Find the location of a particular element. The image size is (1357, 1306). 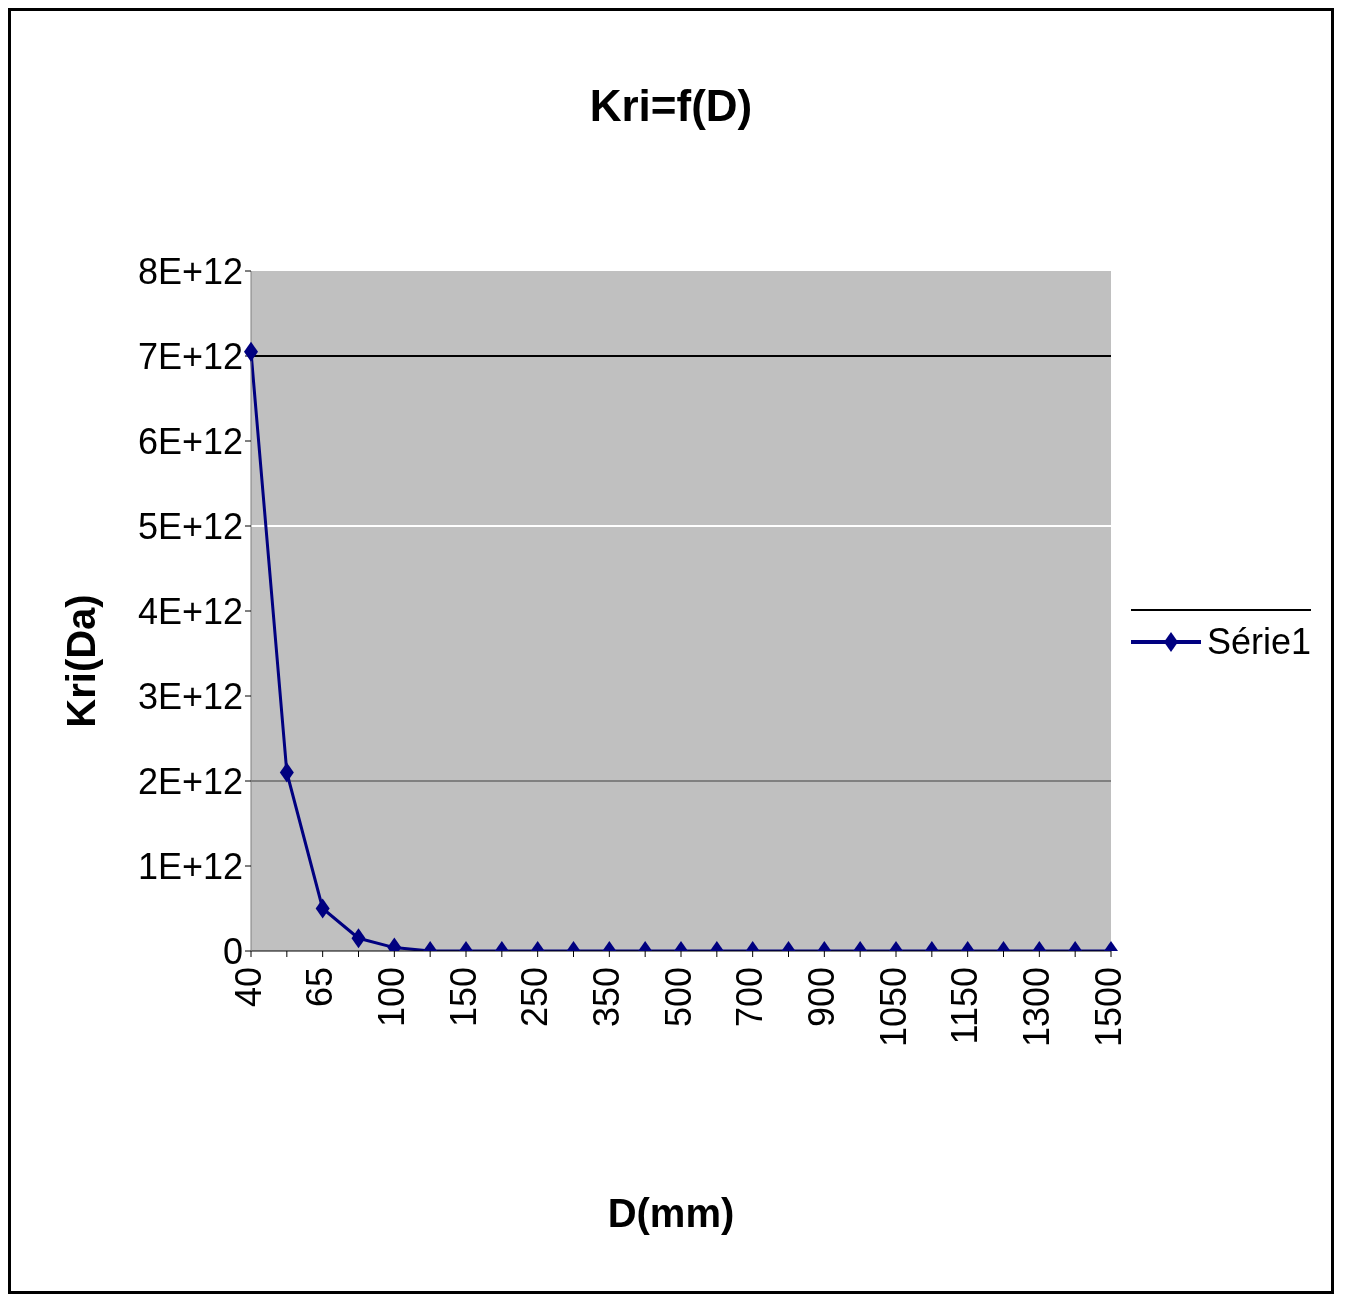

x-tick-label: 150 is located at coordinates (463, 997).